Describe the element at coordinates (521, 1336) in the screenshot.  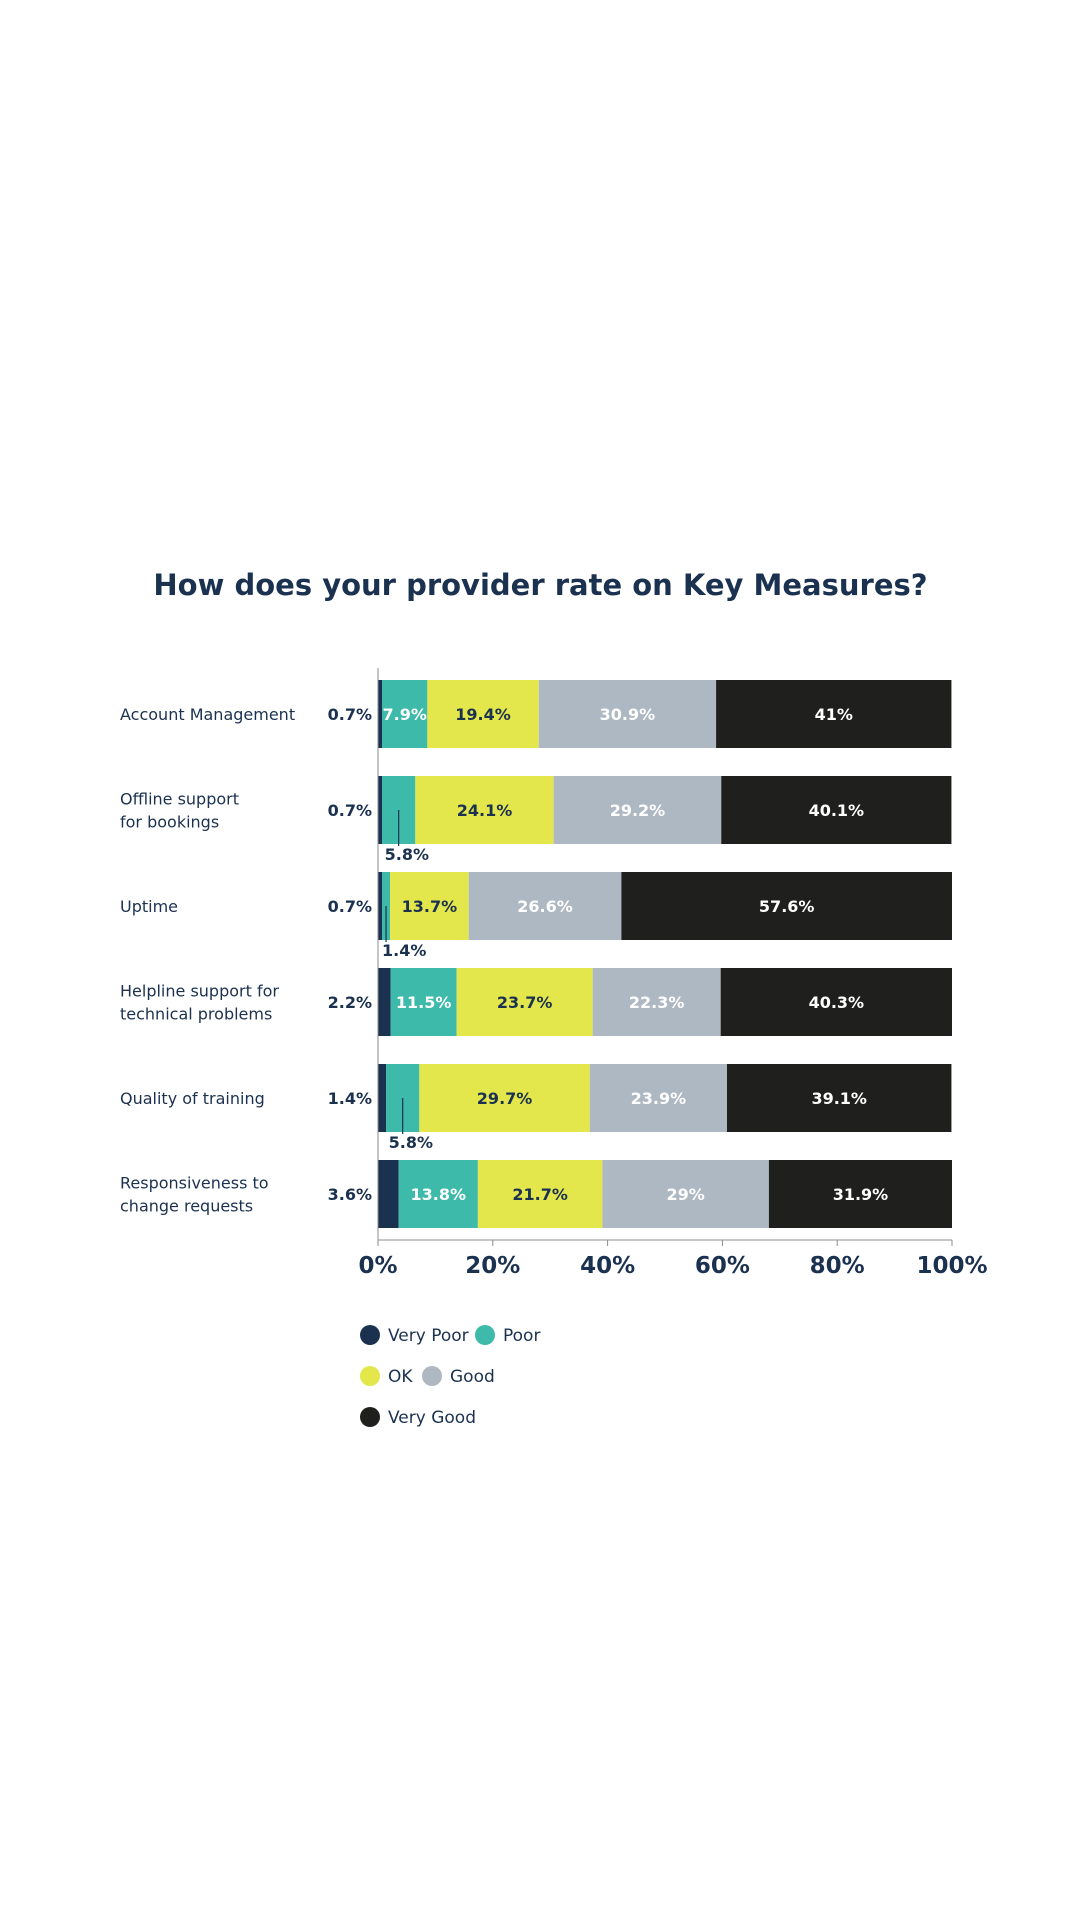
I see `legend-label-1: Poor` at that location.